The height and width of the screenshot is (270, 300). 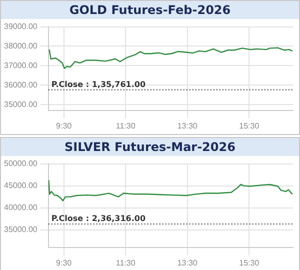 What do you see at coordinates (21, 163) in the screenshot?
I see `y-tick-label: 50000.00` at bounding box center [21, 163].